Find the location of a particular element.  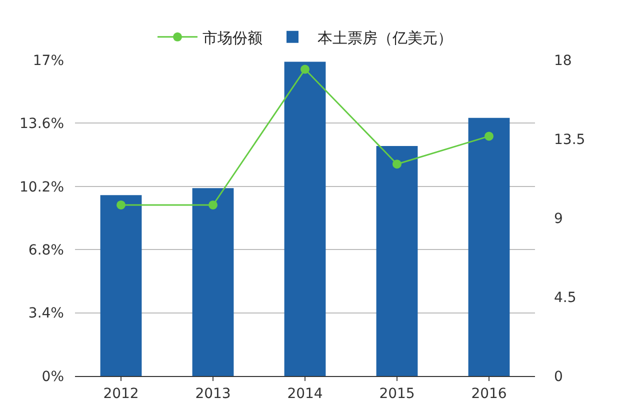

y-tick-label: 17% is located at coordinates (48, 60).